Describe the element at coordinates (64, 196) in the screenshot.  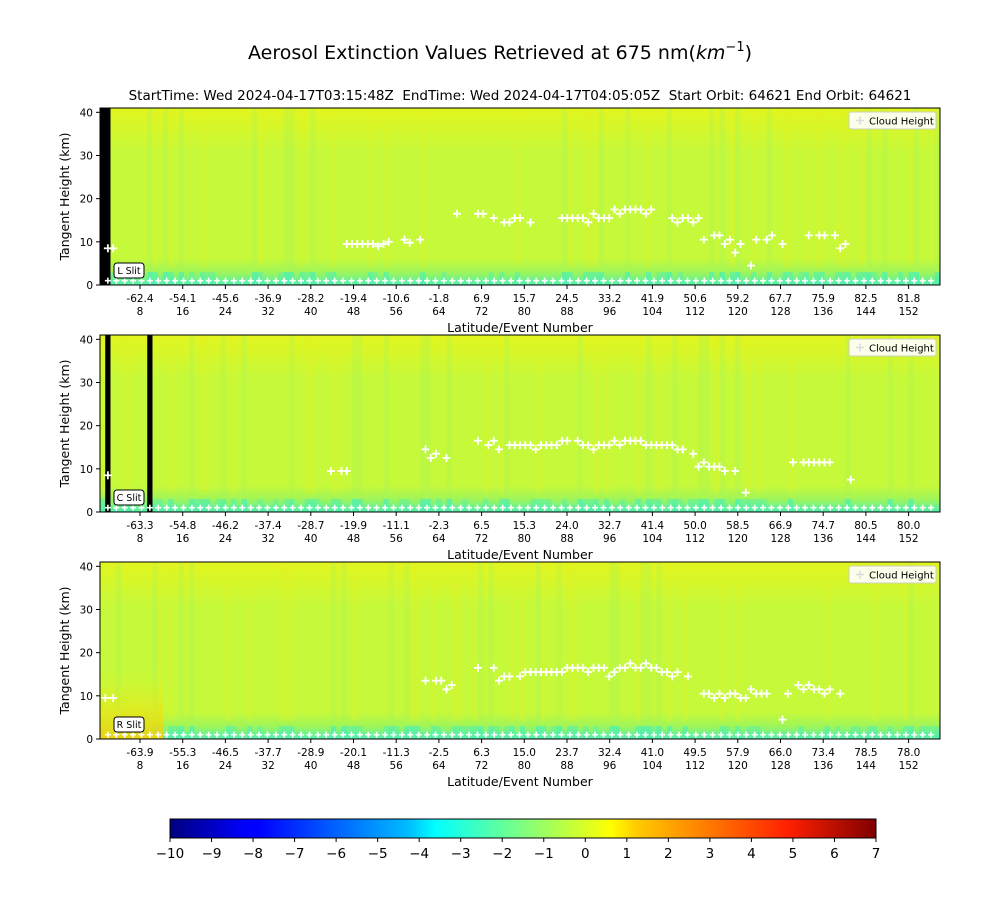
I see `y-axis-label: Tangent Height (km)` at that location.